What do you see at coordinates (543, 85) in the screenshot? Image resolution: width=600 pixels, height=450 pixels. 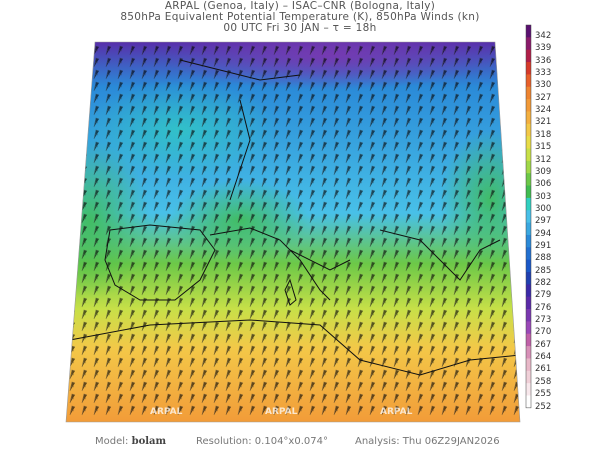 I see `colorbar-label: 330` at bounding box center [543, 85].